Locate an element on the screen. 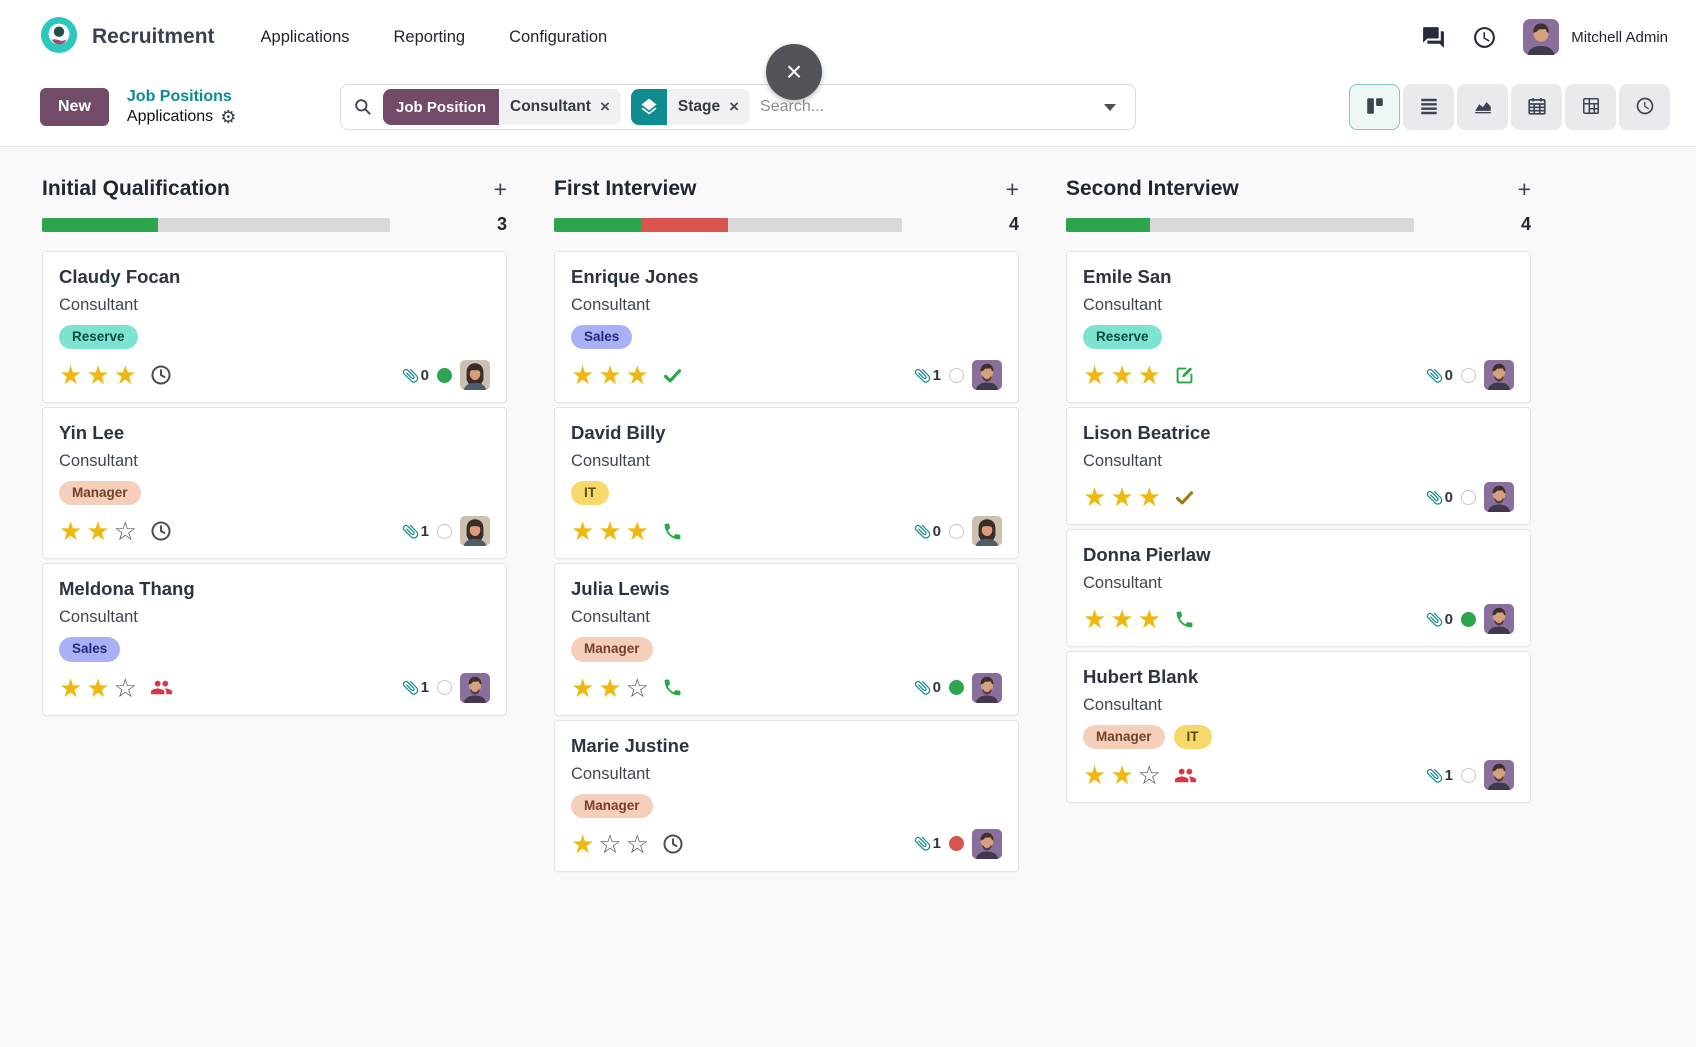 The height and width of the screenshot is (1047, 1696). kanban-card: Julia Lewis Consultant Manager ★ ★ ☆ 0 is located at coordinates (786, 639).